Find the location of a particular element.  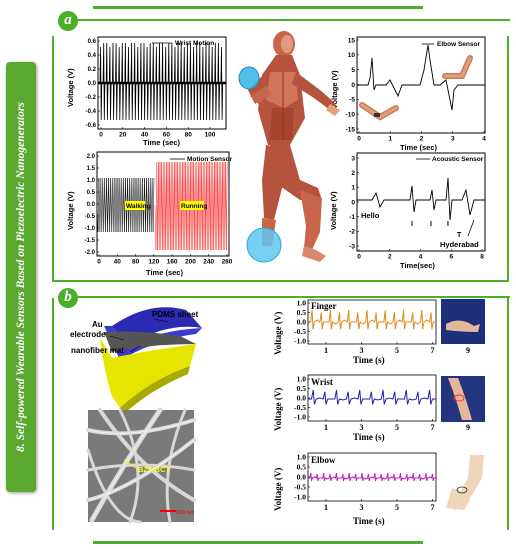

elbow-b-yaxis-label: Voltage (V) is located at coordinates (278, 489).